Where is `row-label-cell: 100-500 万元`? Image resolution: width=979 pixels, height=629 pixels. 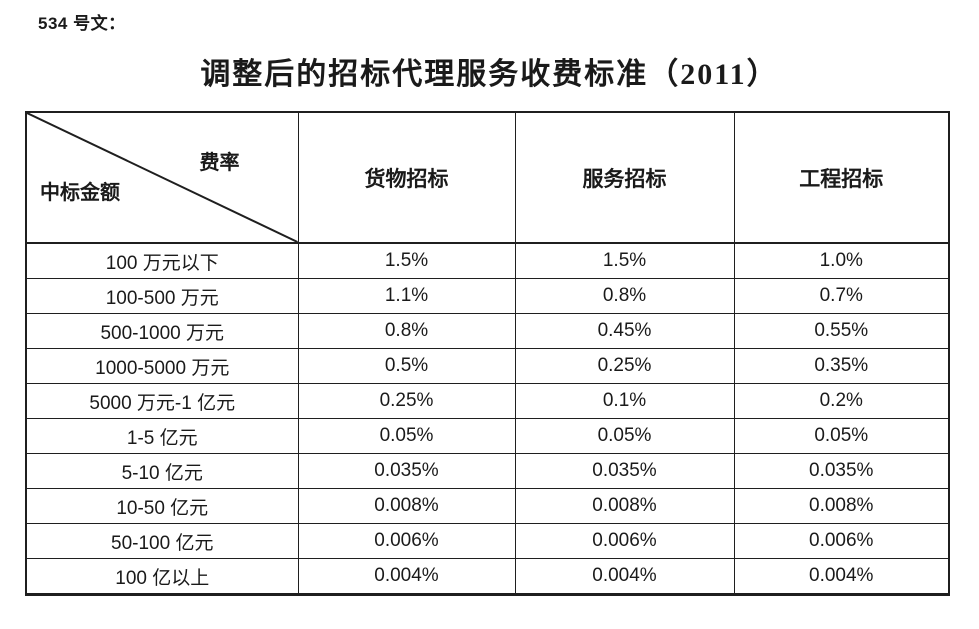 row-label-cell: 100-500 万元 is located at coordinates (162, 296).